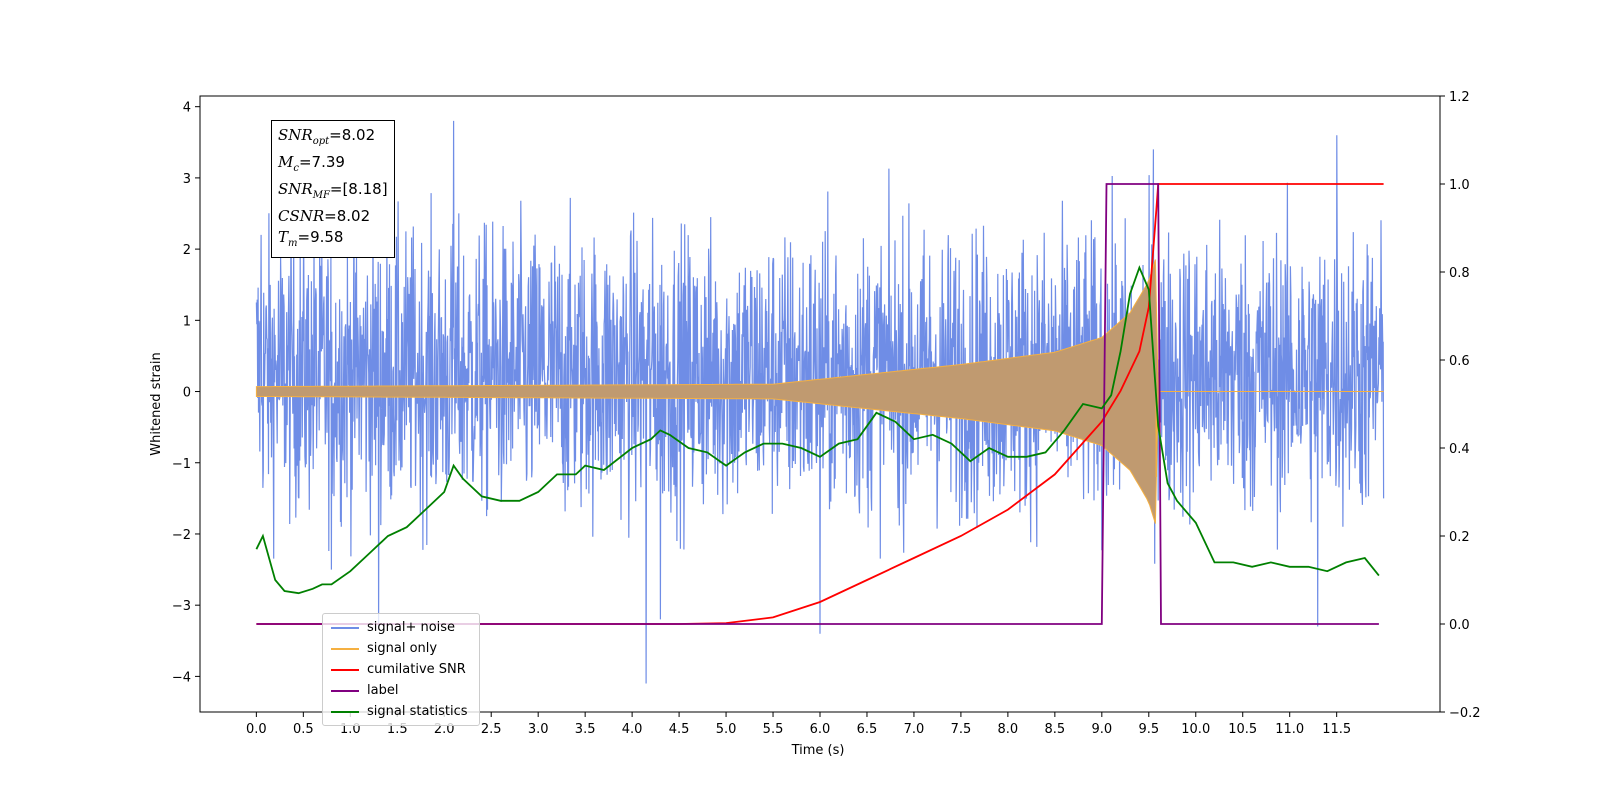 This screenshot has width=1600, height=800. I want to click on legend-label: signal only, so click(402, 648).